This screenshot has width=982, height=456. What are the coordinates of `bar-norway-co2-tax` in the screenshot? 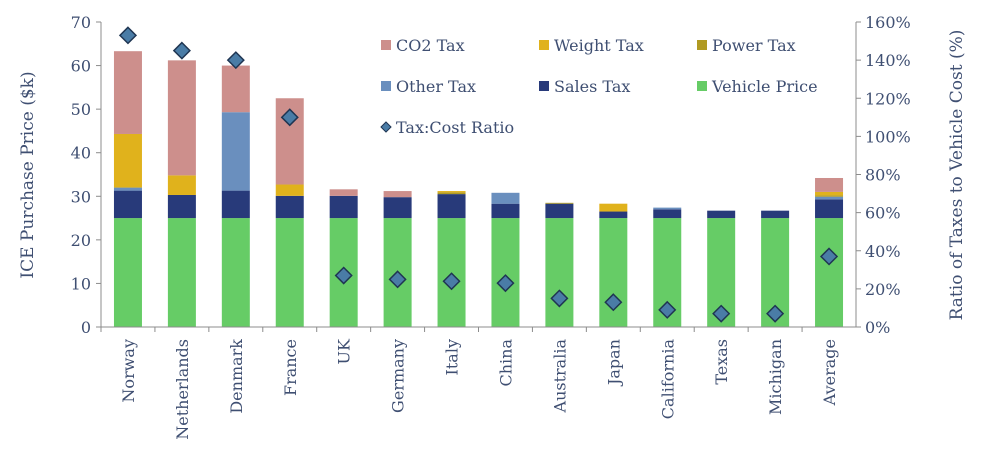 It's located at (127, 92).